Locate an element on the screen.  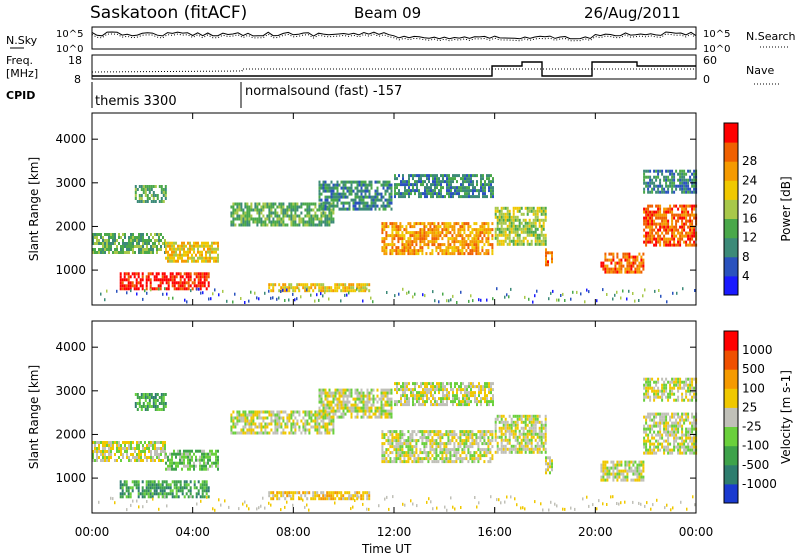
echo-region is located at coordinates (520, 226).